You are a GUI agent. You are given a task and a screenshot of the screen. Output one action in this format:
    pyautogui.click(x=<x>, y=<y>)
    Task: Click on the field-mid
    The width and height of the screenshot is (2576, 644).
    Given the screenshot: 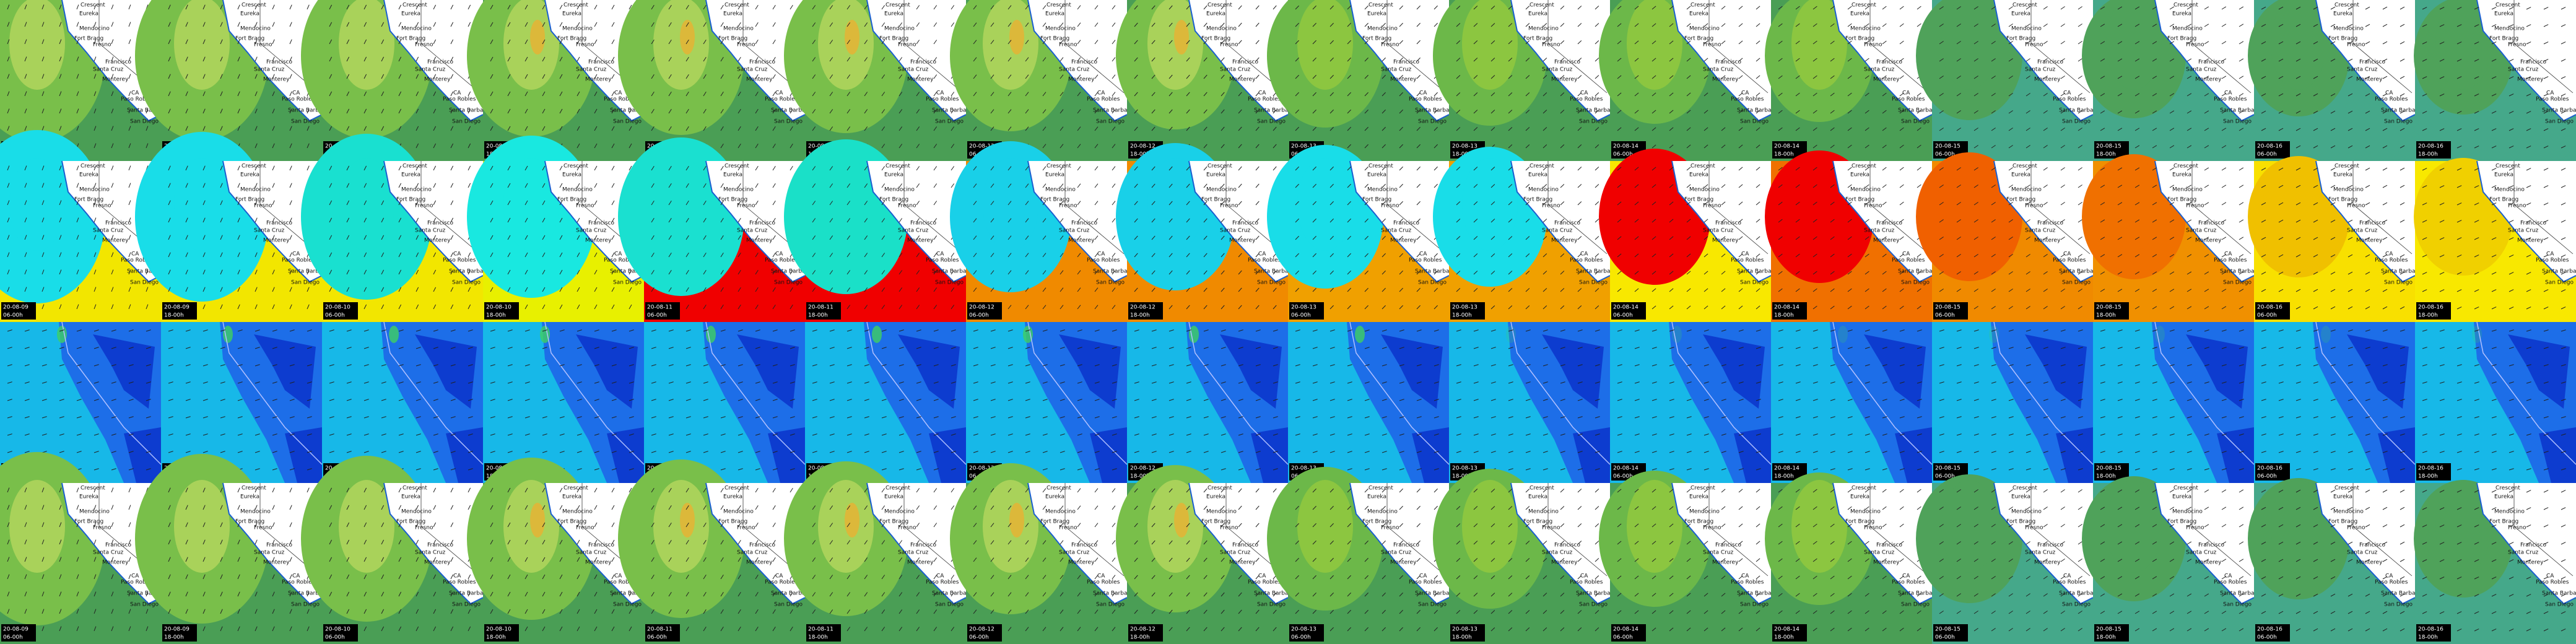 What is the action you would take?
    pyautogui.click(x=2134, y=204)
    